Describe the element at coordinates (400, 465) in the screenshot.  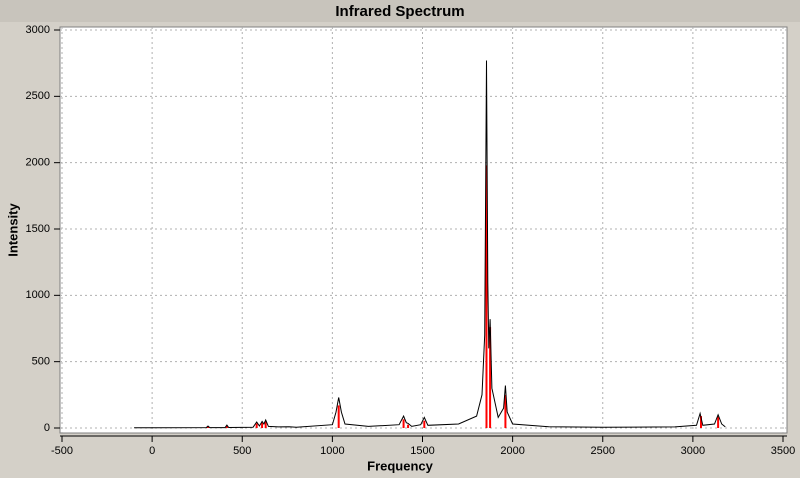
I see `x-axis-label: Frequency` at that location.